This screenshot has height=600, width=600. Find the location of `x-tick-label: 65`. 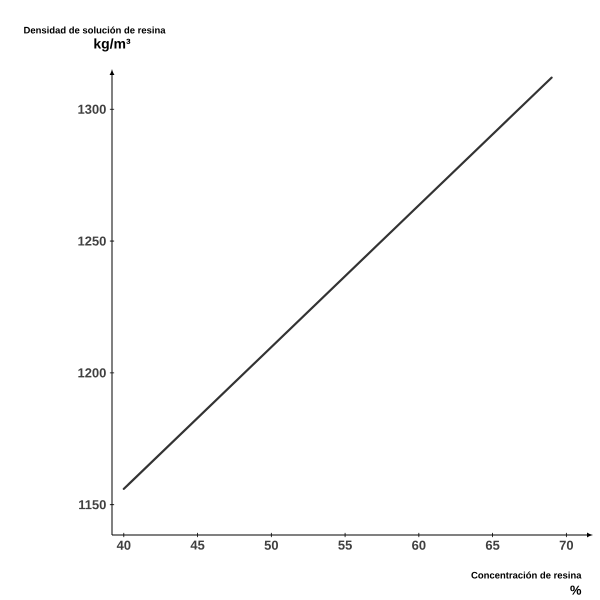

x-tick-label: 65 is located at coordinates (493, 545).